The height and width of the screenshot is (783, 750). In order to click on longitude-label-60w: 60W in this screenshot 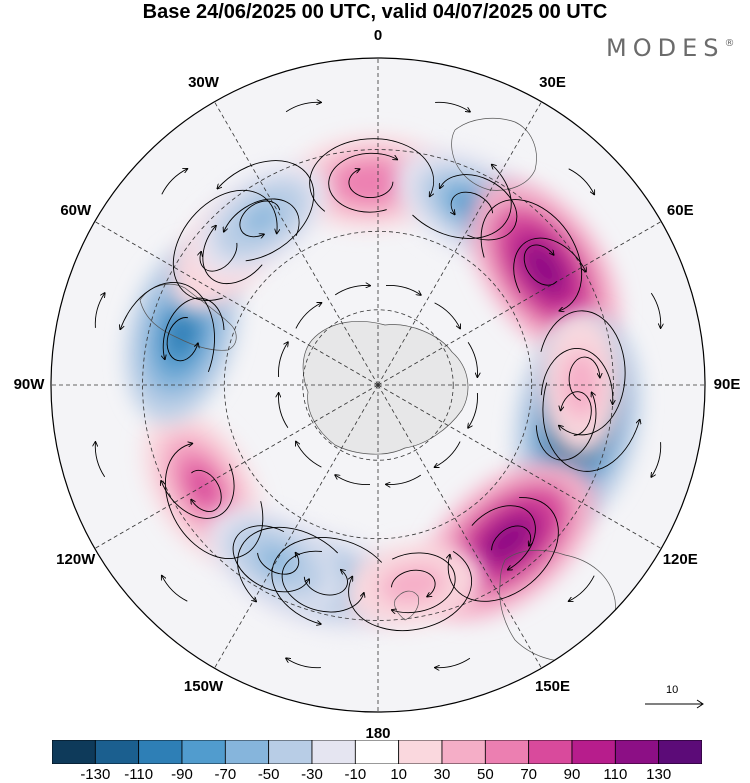, I will do `click(76, 210)`.